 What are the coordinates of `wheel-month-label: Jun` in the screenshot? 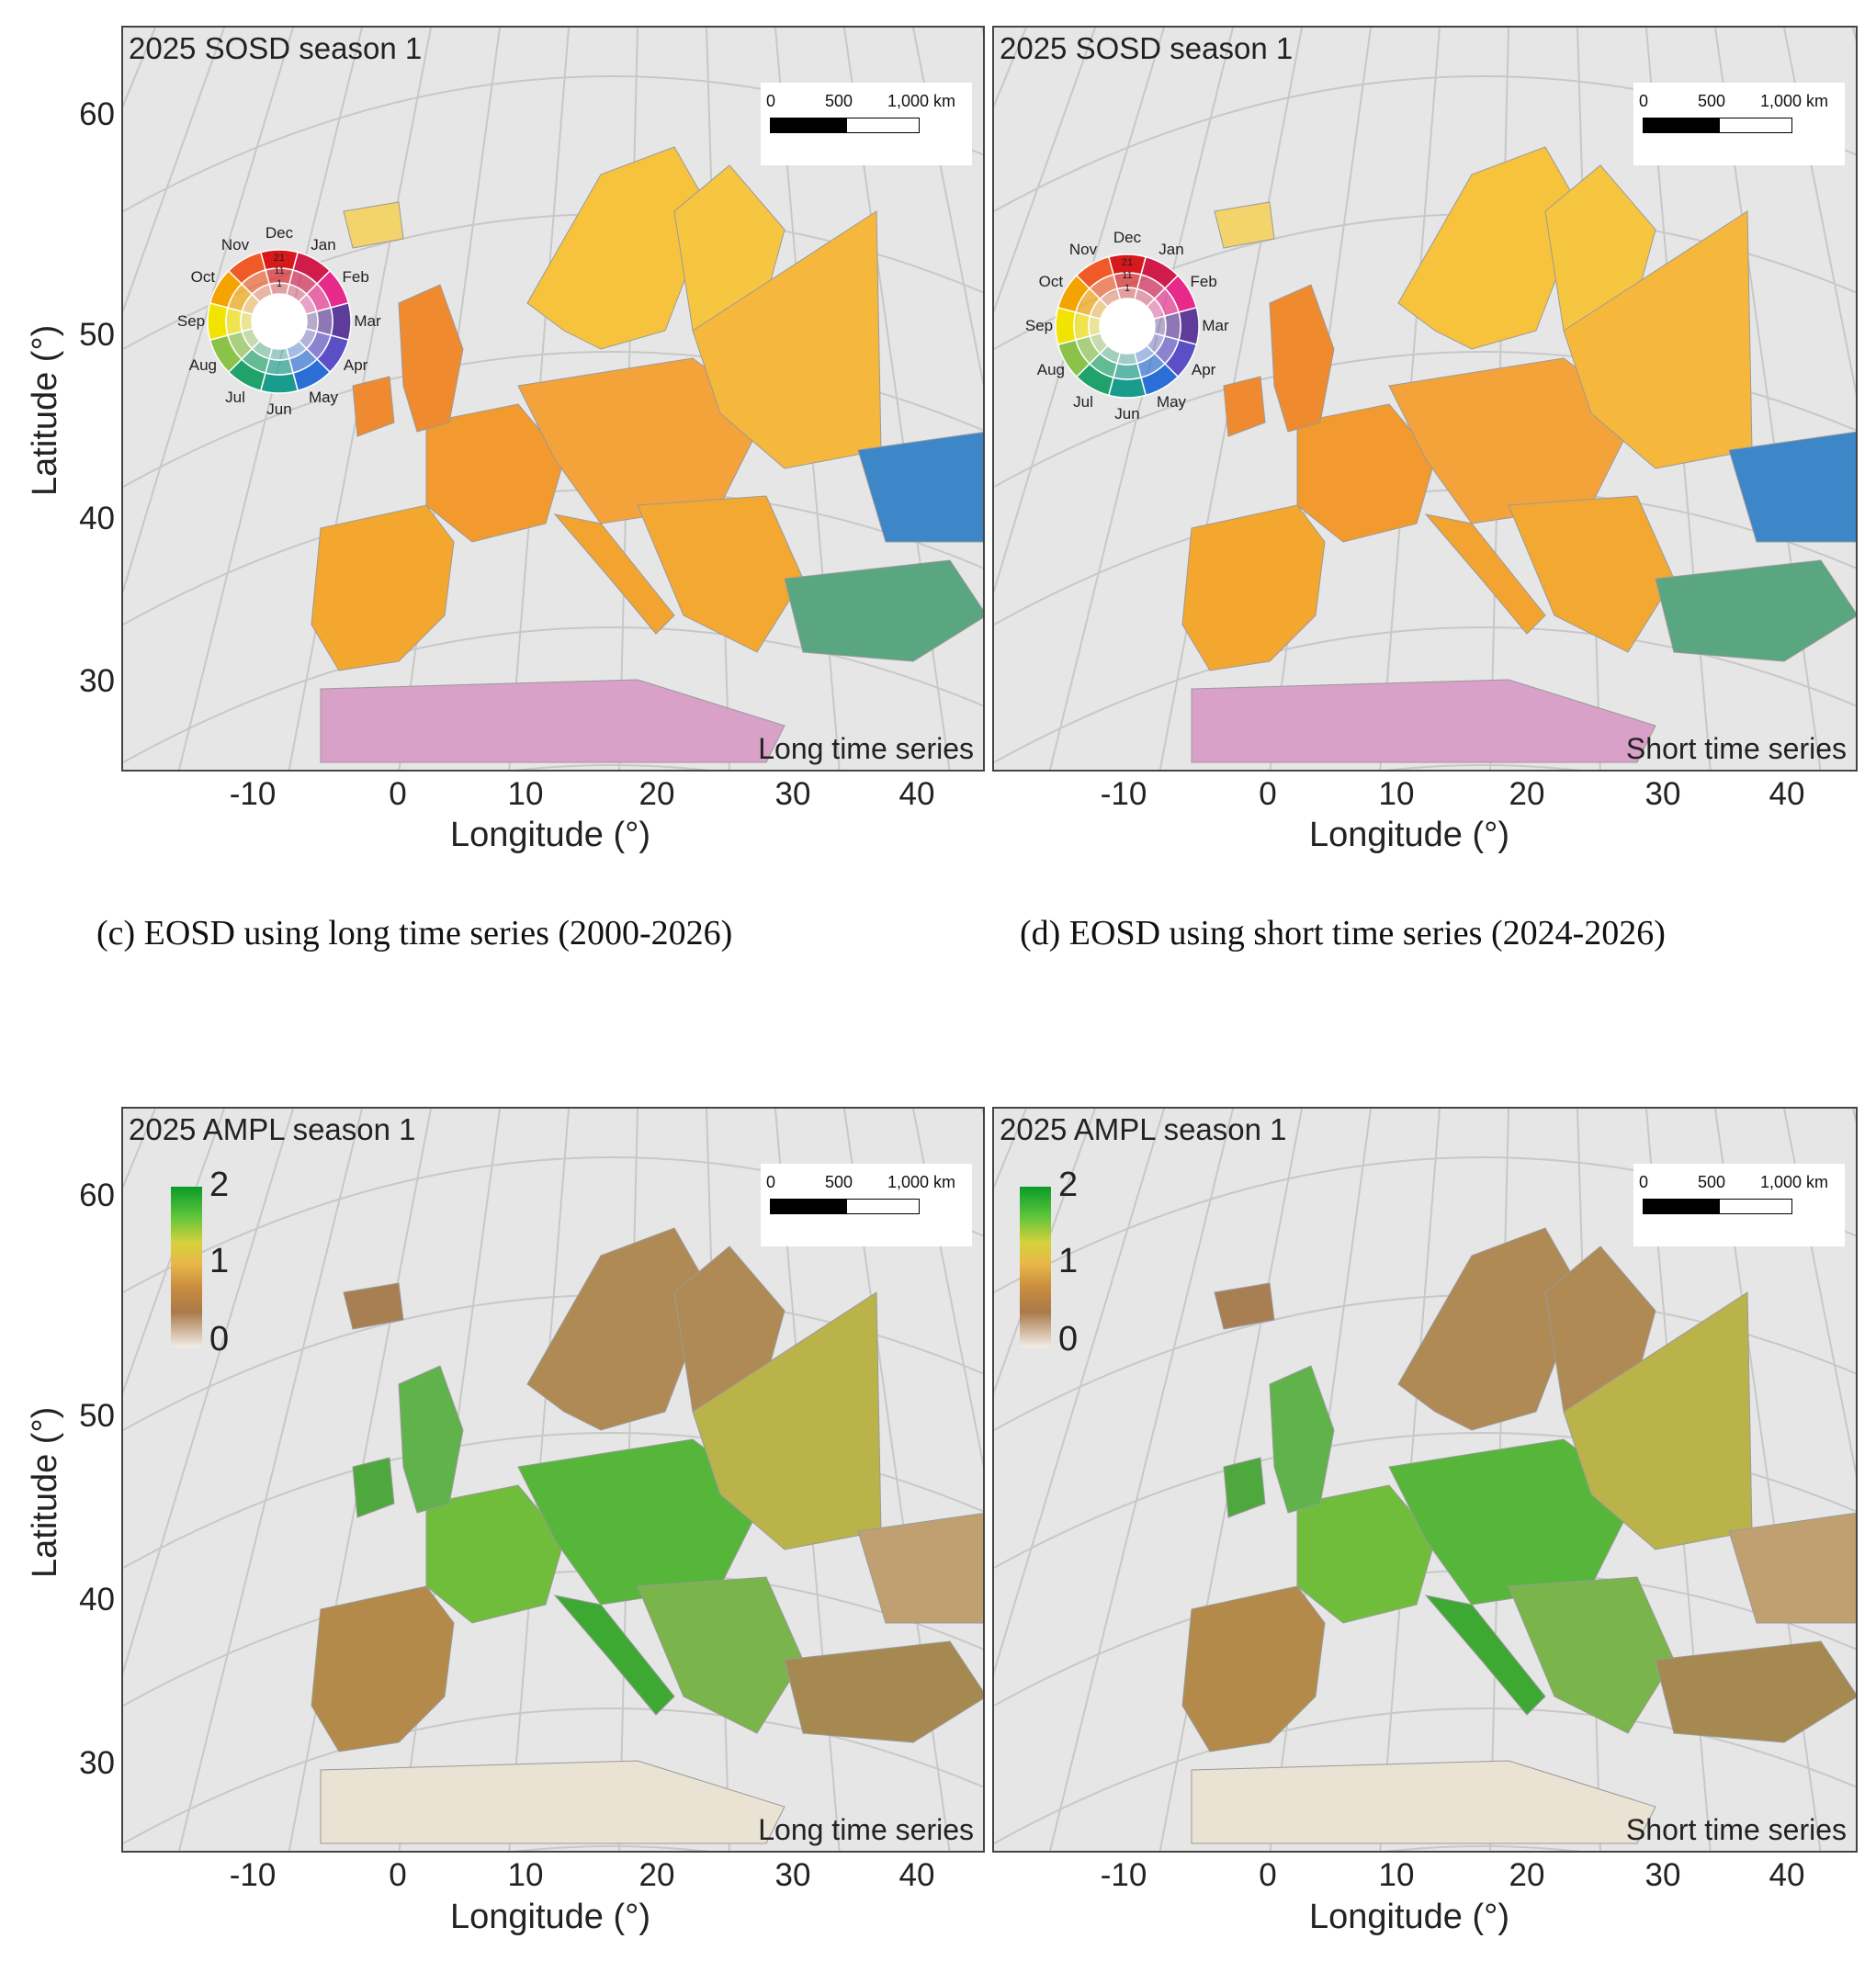 It's located at (1127, 414).